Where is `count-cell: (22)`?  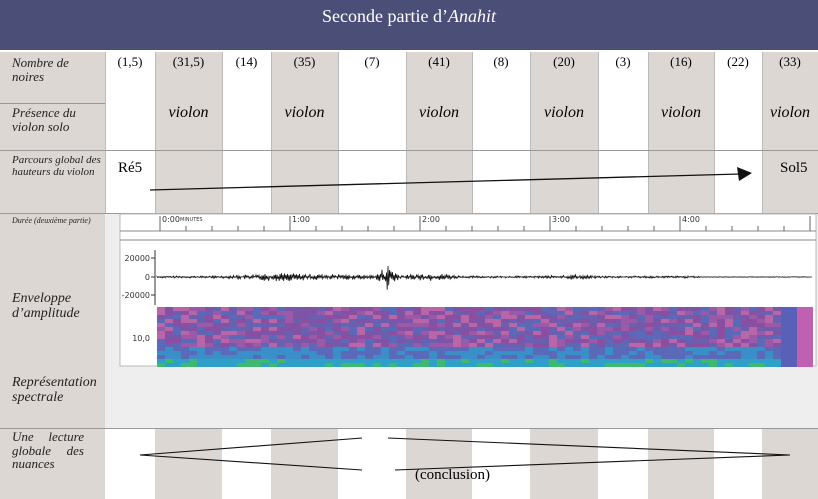 count-cell: (22) is located at coordinates (738, 61).